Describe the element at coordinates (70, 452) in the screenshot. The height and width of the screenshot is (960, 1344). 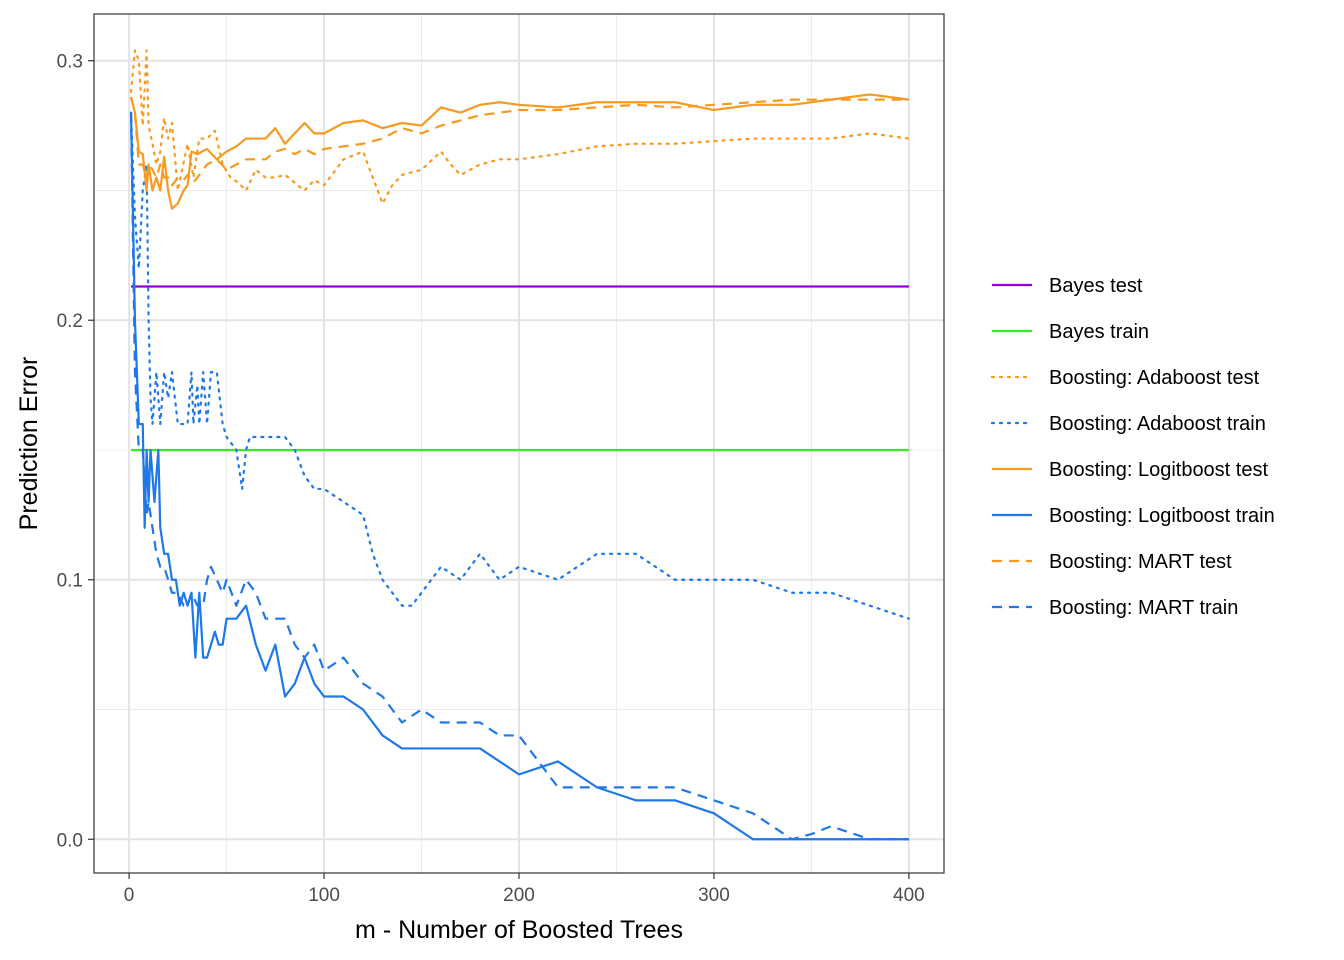
I see `y-axis-tick-labels: 0.0 0.1 0.2 0.3` at that location.